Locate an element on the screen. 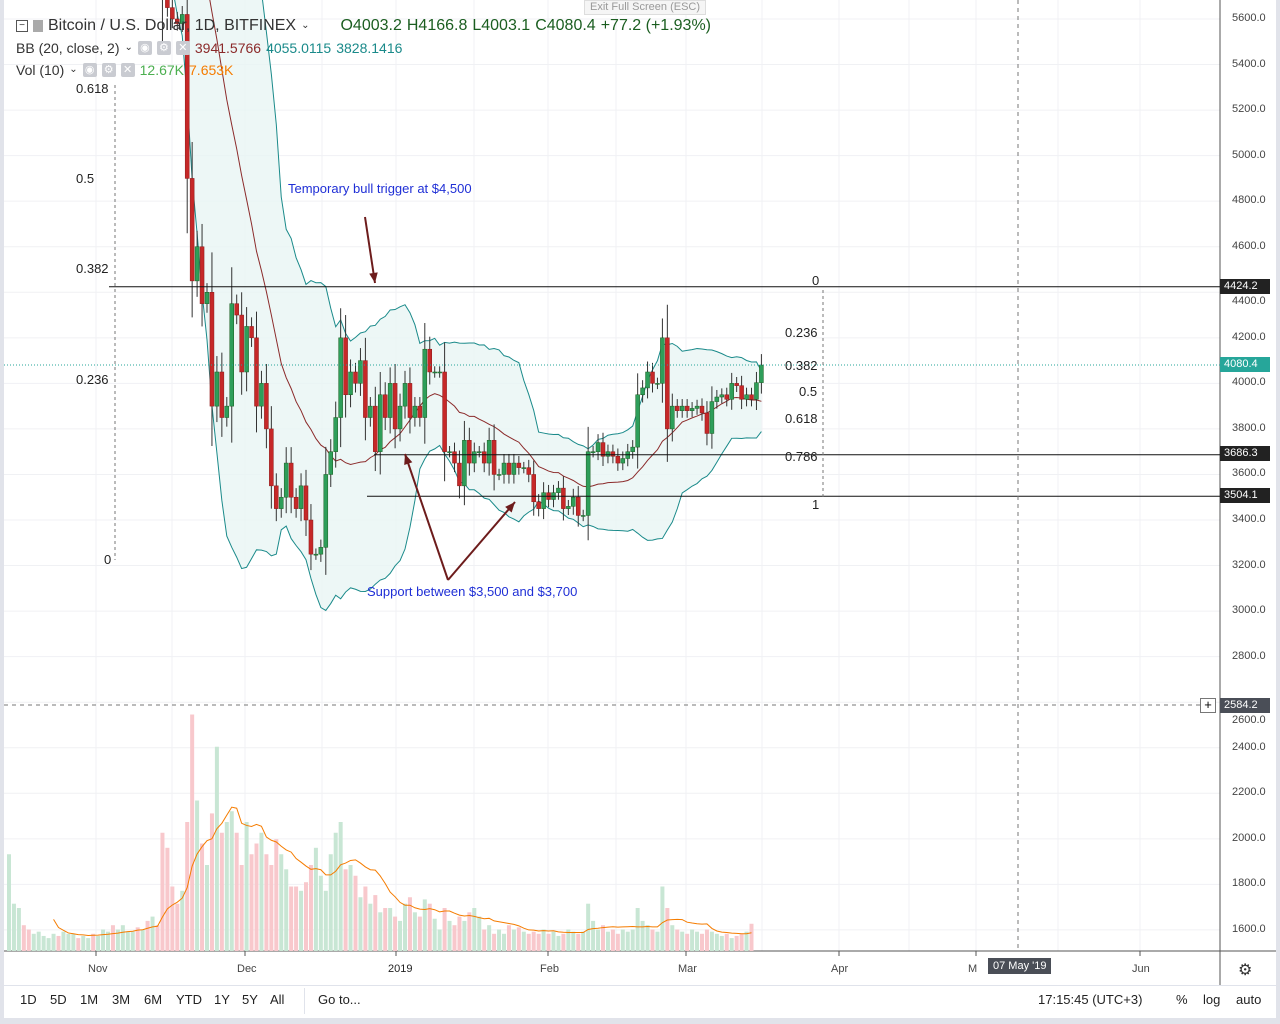 The width and height of the screenshot is (1280, 1024). bb-label: BB (20, close, 2) is located at coordinates (68, 48).